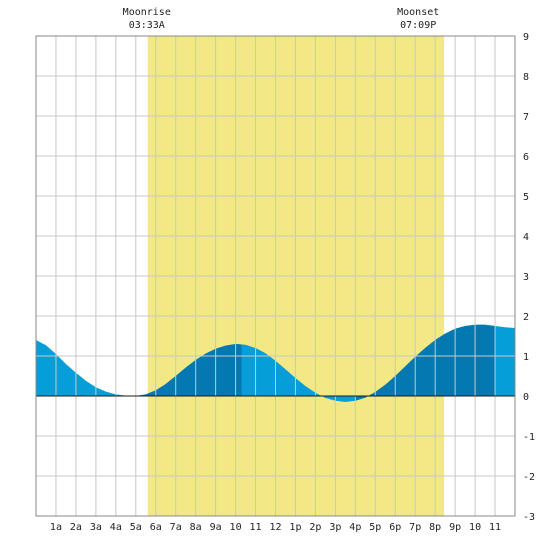 The width and height of the screenshot is (550, 550). What do you see at coordinates (526, 357) in the screenshot?
I see `y-tick-label: 1` at bounding box center [526, 357].